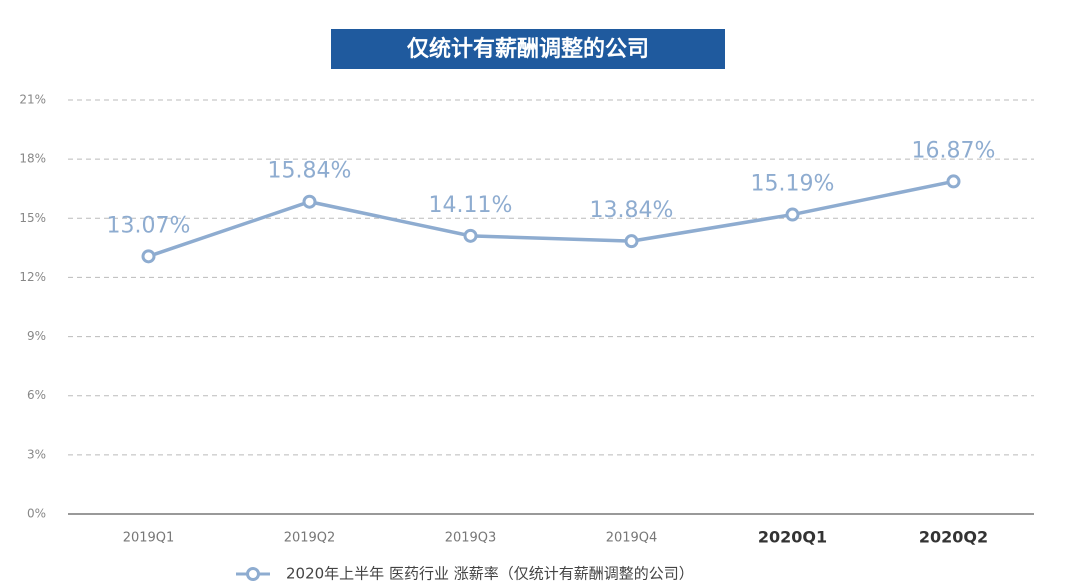  Describe the element at coordinates (32, 218) in the screenshot. I see `y-tick-label: 15%` at that location.